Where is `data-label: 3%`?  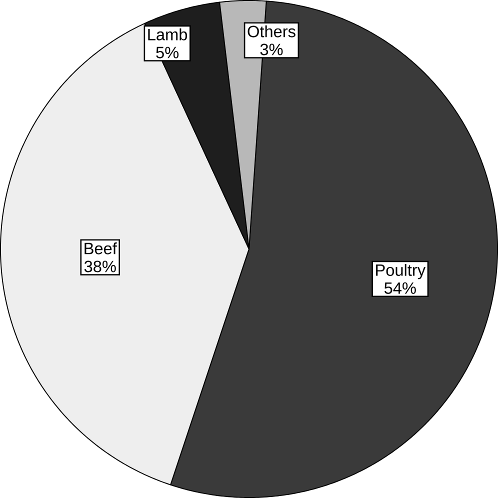
data-label: 3% is located at coordinates (271, 50).